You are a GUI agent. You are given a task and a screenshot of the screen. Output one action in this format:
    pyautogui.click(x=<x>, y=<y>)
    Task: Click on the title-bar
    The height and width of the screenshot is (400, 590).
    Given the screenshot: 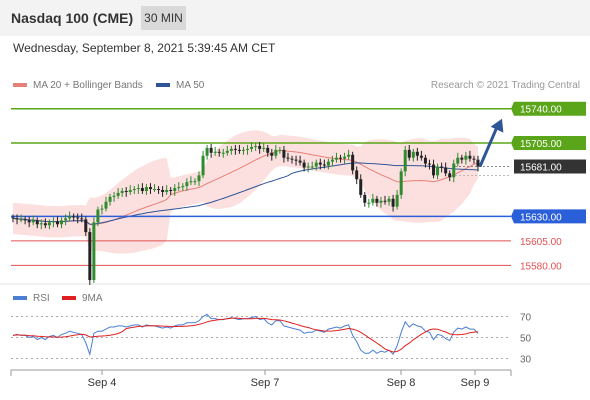 What is the action you would take?
    pyautogui.click(x=295, y=18)
    